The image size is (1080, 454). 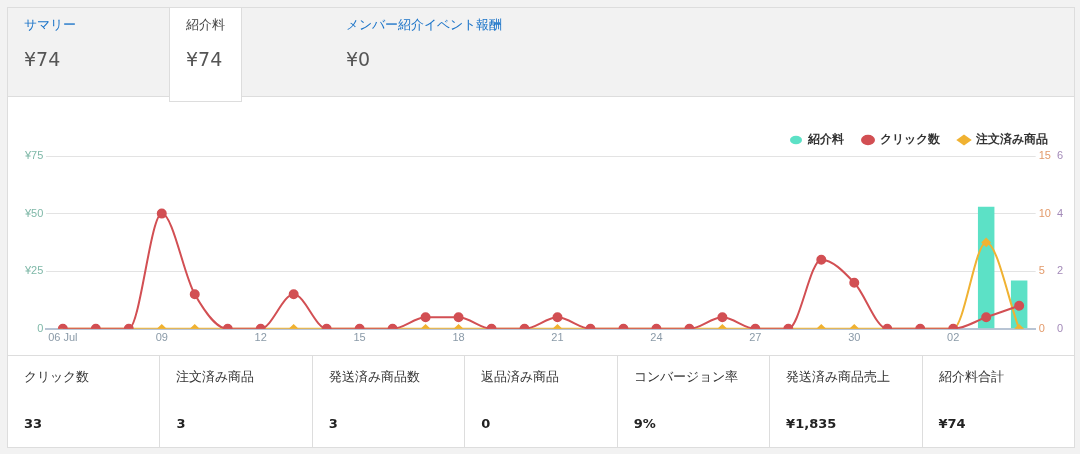 I want to click on y3-tick-label: 4, so click(x=1060, y=212).